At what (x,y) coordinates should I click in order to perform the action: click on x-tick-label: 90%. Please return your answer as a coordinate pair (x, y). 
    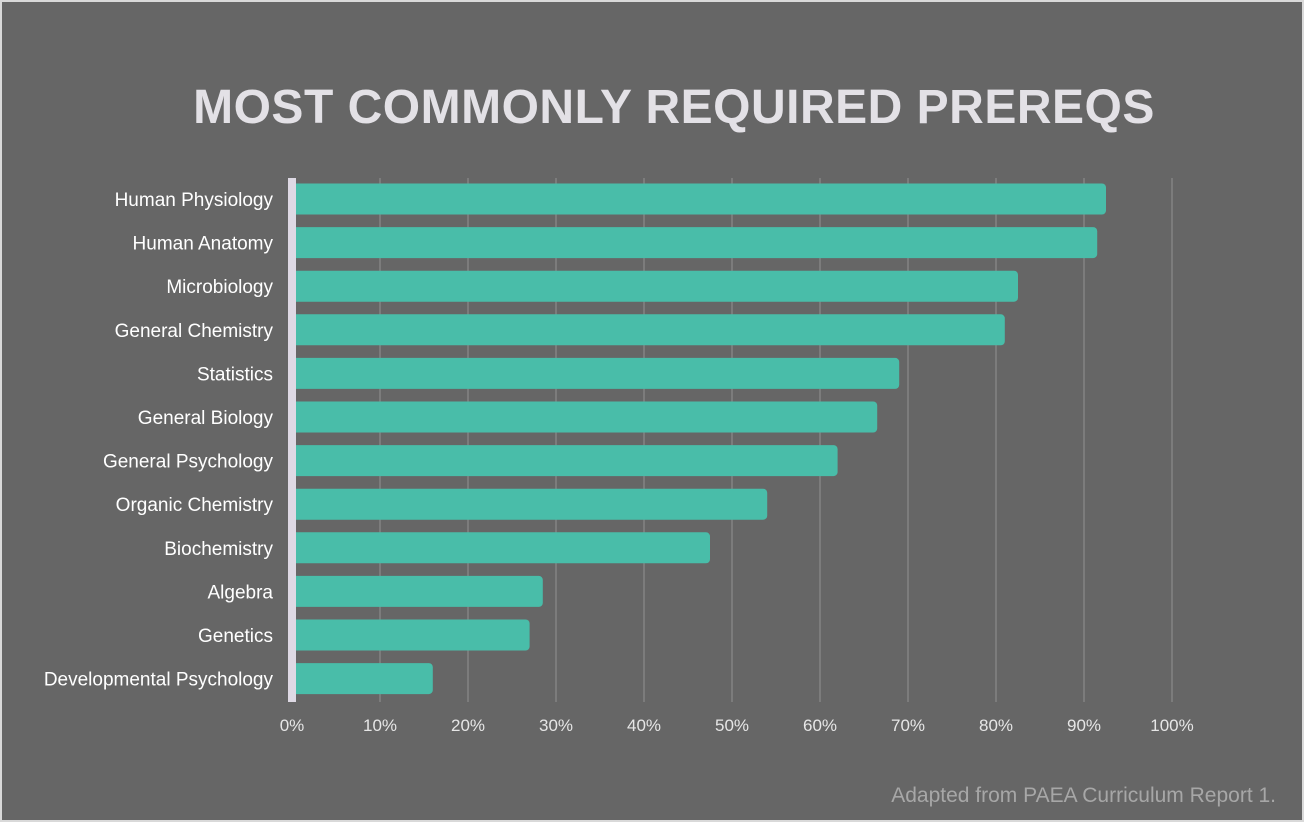
    Looking at the image, I should click on (1084, 725).